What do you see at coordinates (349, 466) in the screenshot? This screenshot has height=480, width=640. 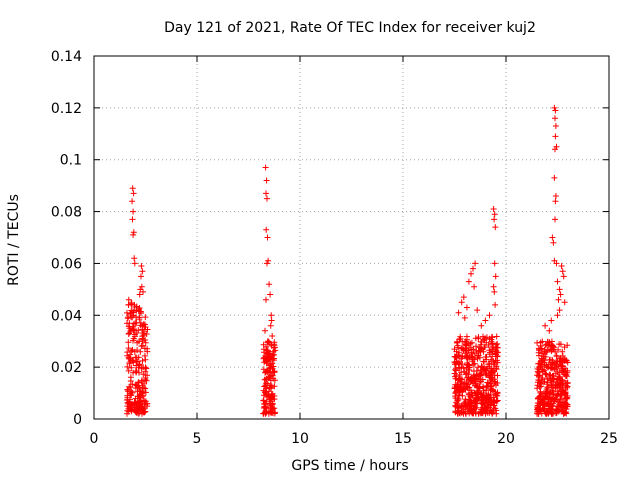 I see `x-axis-label: GPS time / hours` at bounding box center [349, 466].